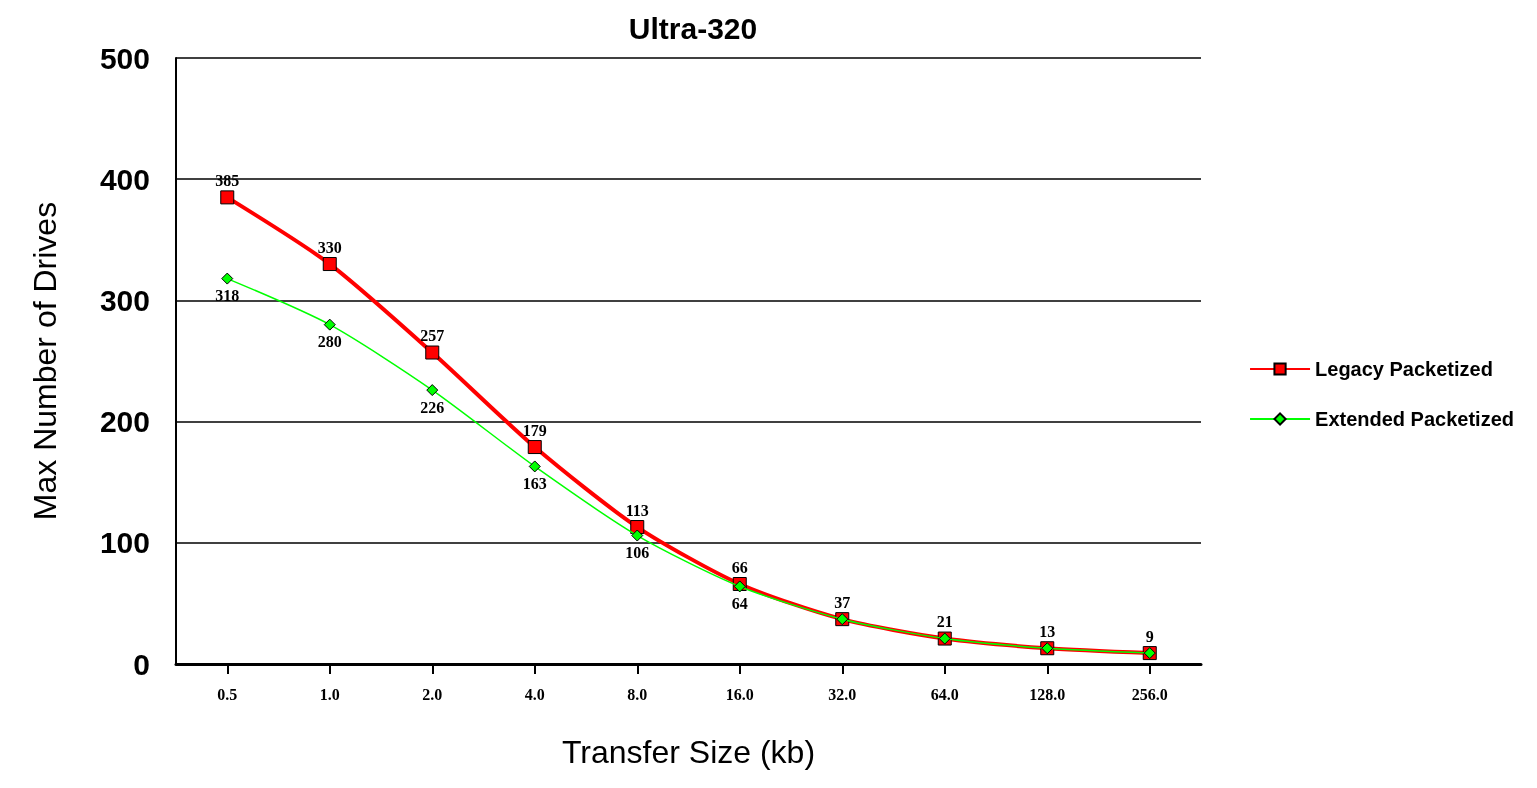 This screenshot has height=788, width=1537. I want to click on x-tick-label: 128.0, so click(1047, 694).